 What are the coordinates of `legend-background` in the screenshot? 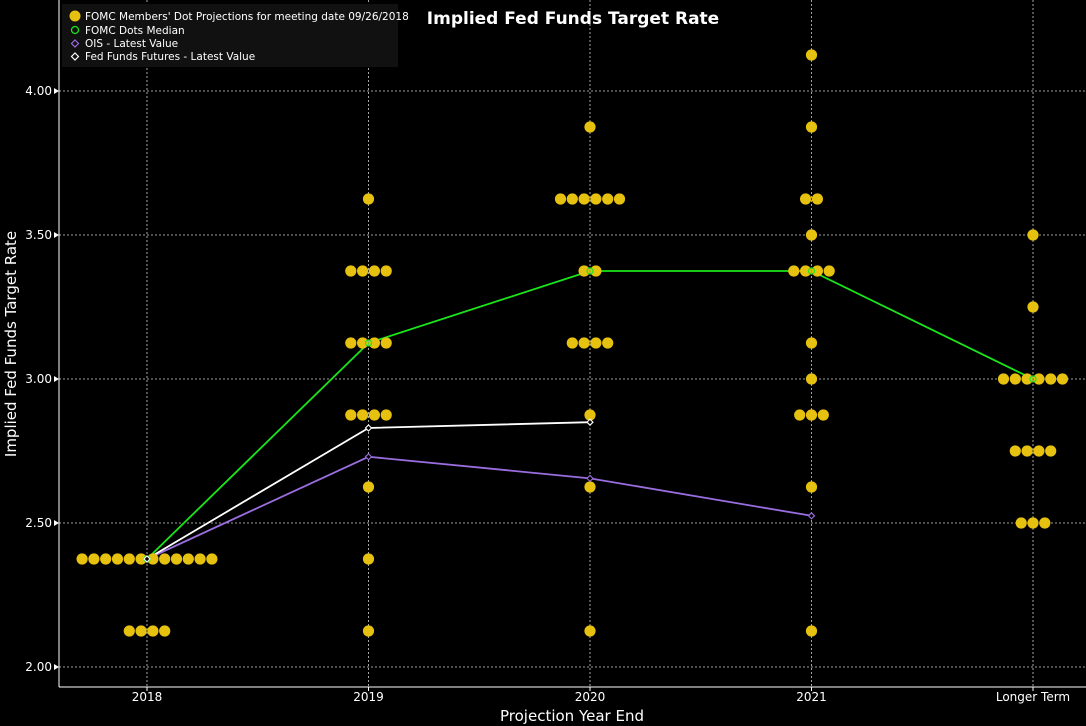 It's located at (230, 35).